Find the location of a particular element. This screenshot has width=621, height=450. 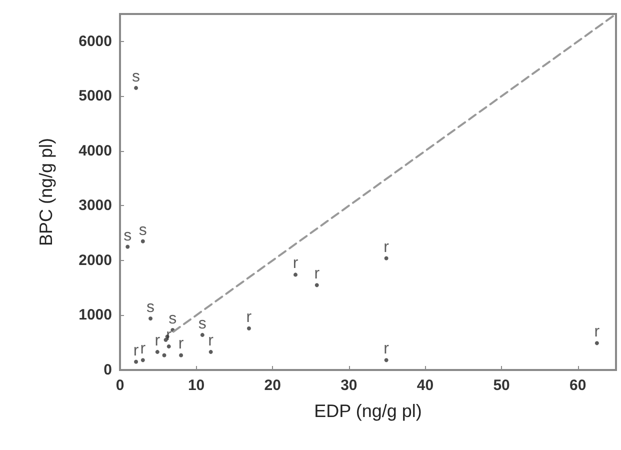

x-tick-label: 60 is located at coordinates (578, 385).